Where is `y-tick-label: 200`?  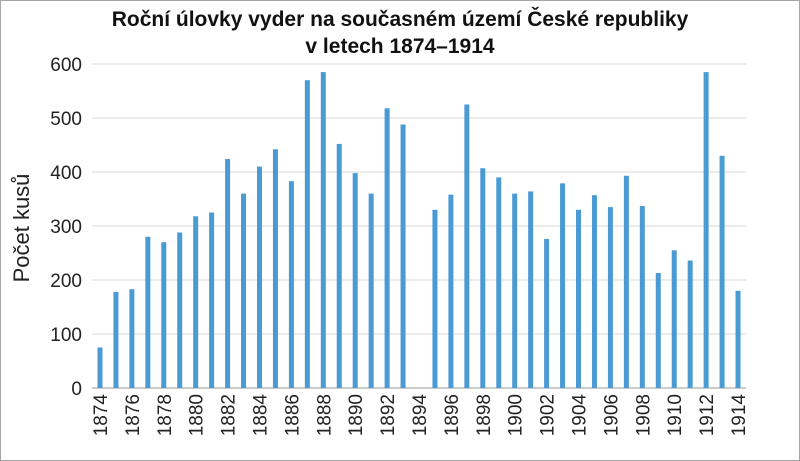 y-tick-label: 200 is located at coordinates (66, 281).